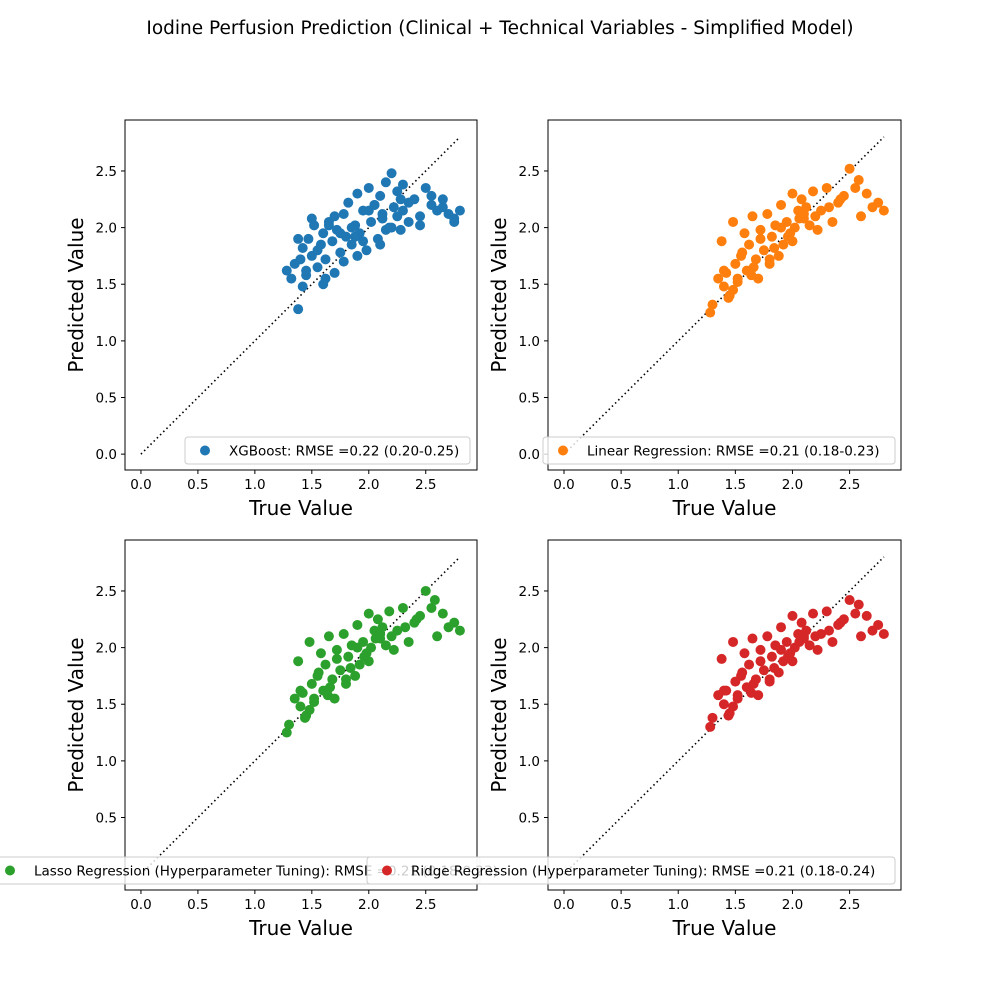  What do you see at coordinates (631, 870) in the screenshot?
I see `legend-box` at bounding box center [631, 870].